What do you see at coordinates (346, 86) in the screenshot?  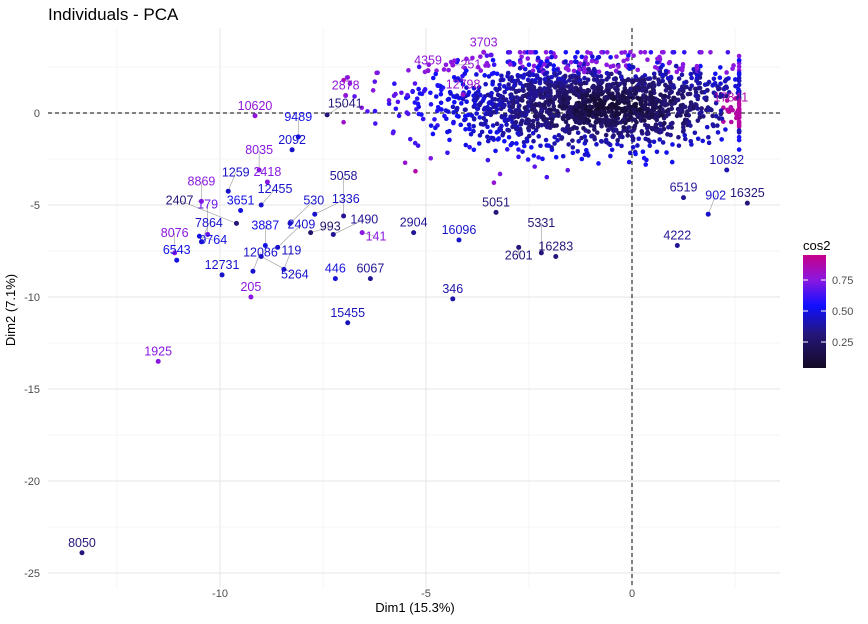 I see `point-label: 2878` at bounding box center [346, 86].